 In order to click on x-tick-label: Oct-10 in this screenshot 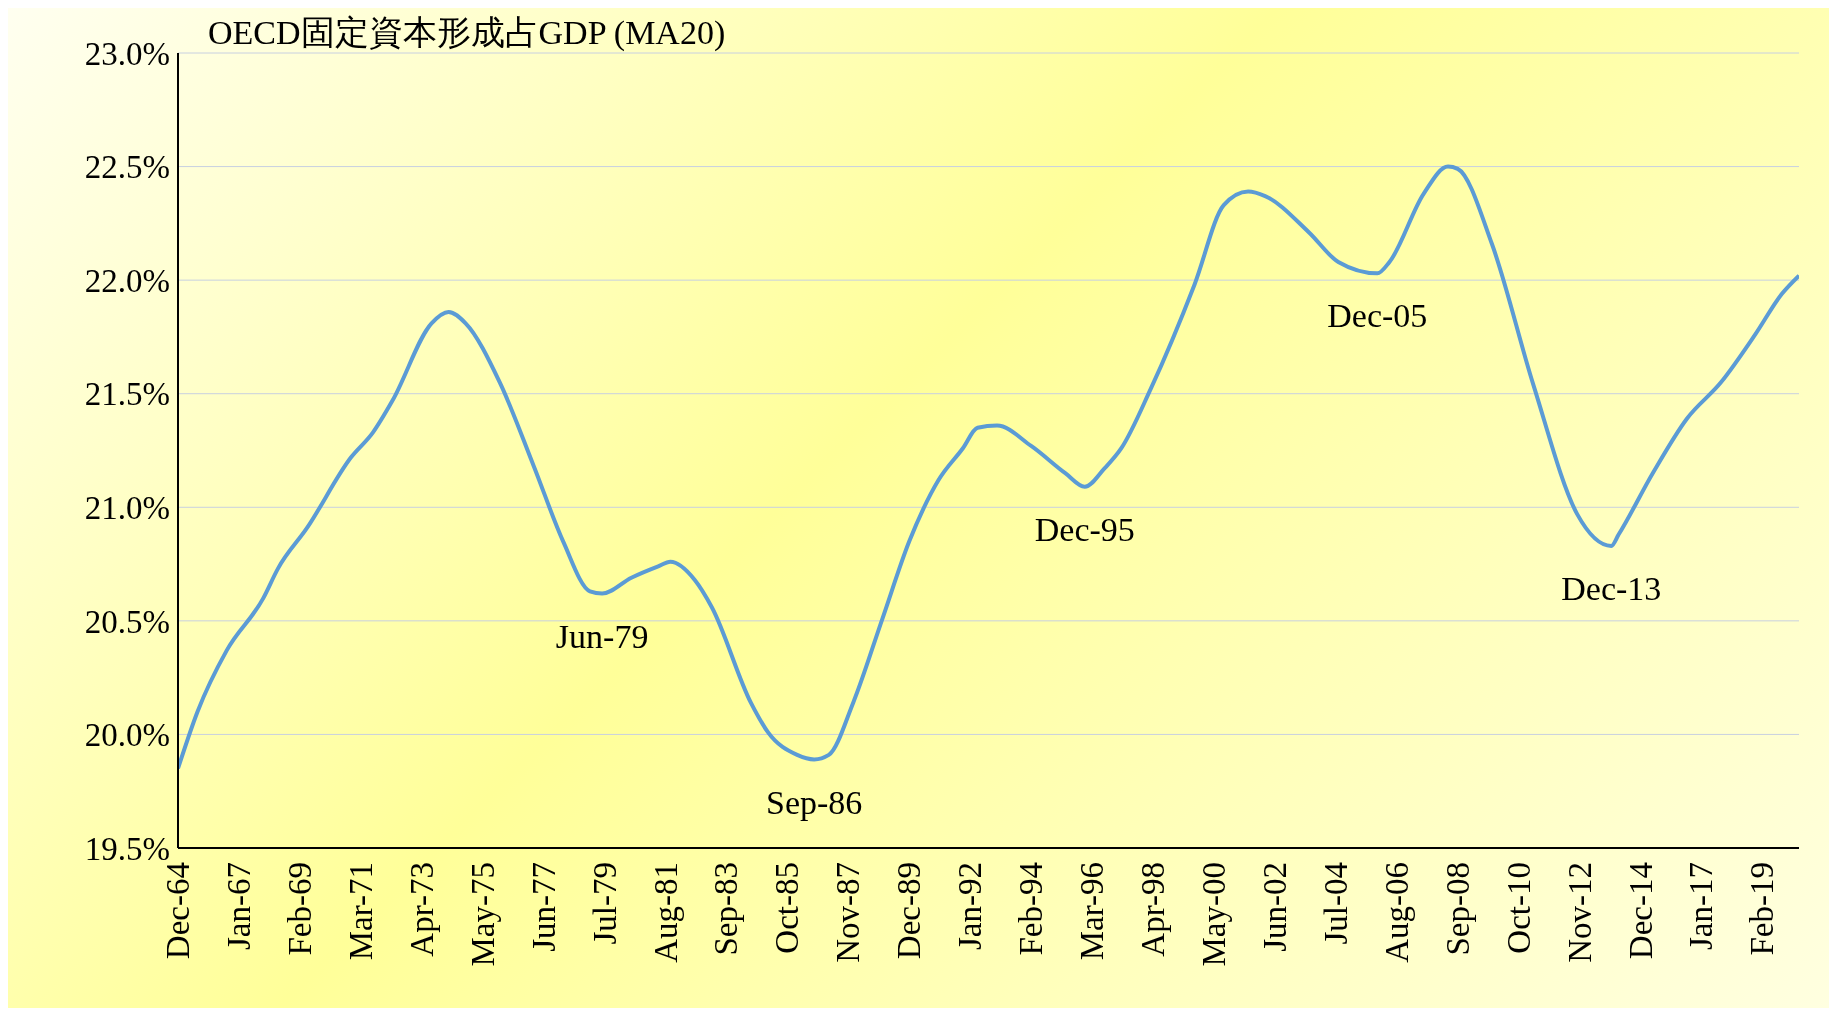, I will do `click(1518, 908)`.